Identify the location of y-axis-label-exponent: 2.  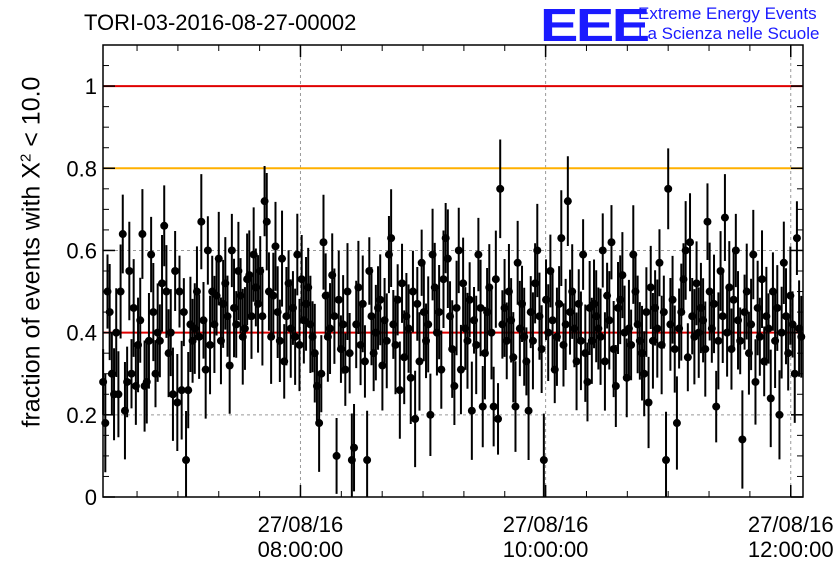
(26, 158).